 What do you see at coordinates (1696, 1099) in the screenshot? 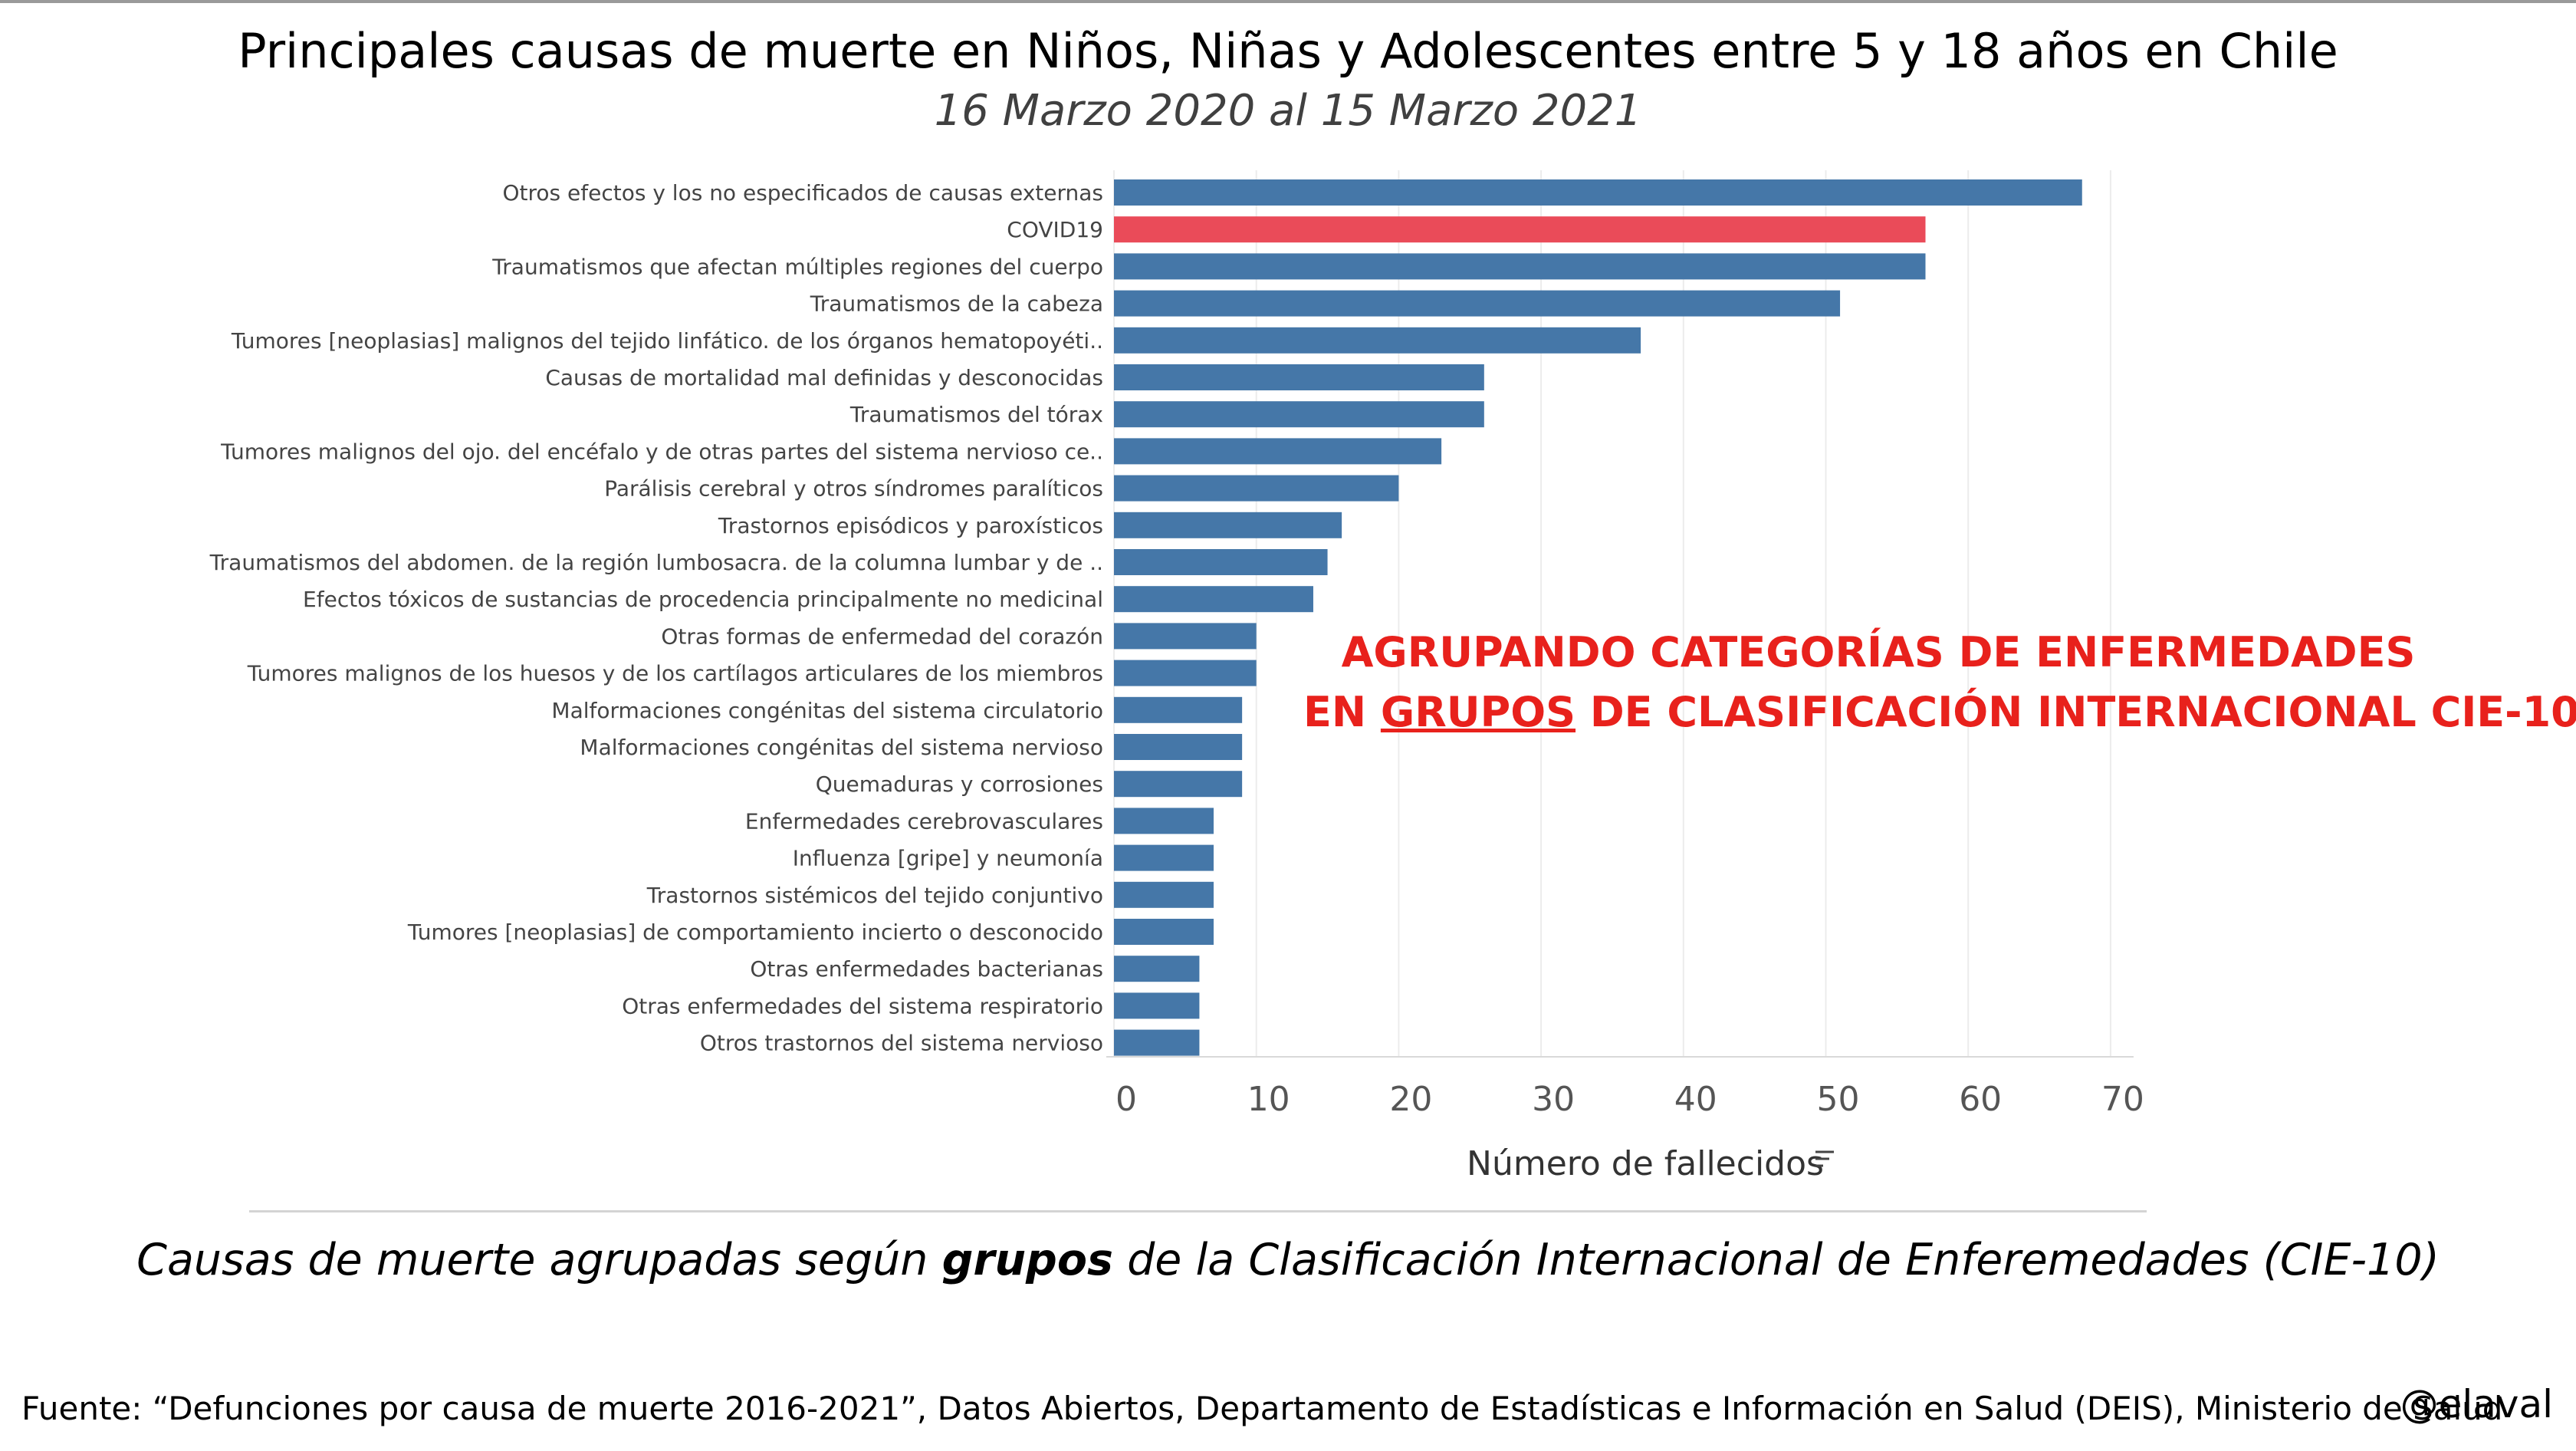
I see `x-tick-label: 40` at bounding box center [1696, 1099].